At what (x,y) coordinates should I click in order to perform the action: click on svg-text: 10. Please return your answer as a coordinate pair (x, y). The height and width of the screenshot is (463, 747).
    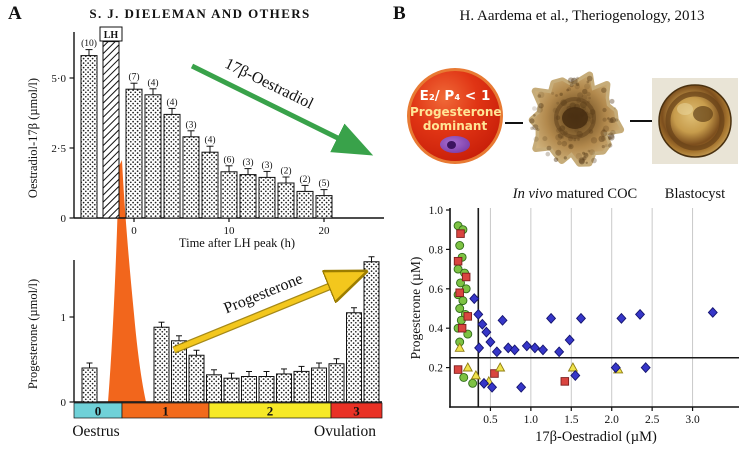
    Looking at the image, I should click on (230, 231).